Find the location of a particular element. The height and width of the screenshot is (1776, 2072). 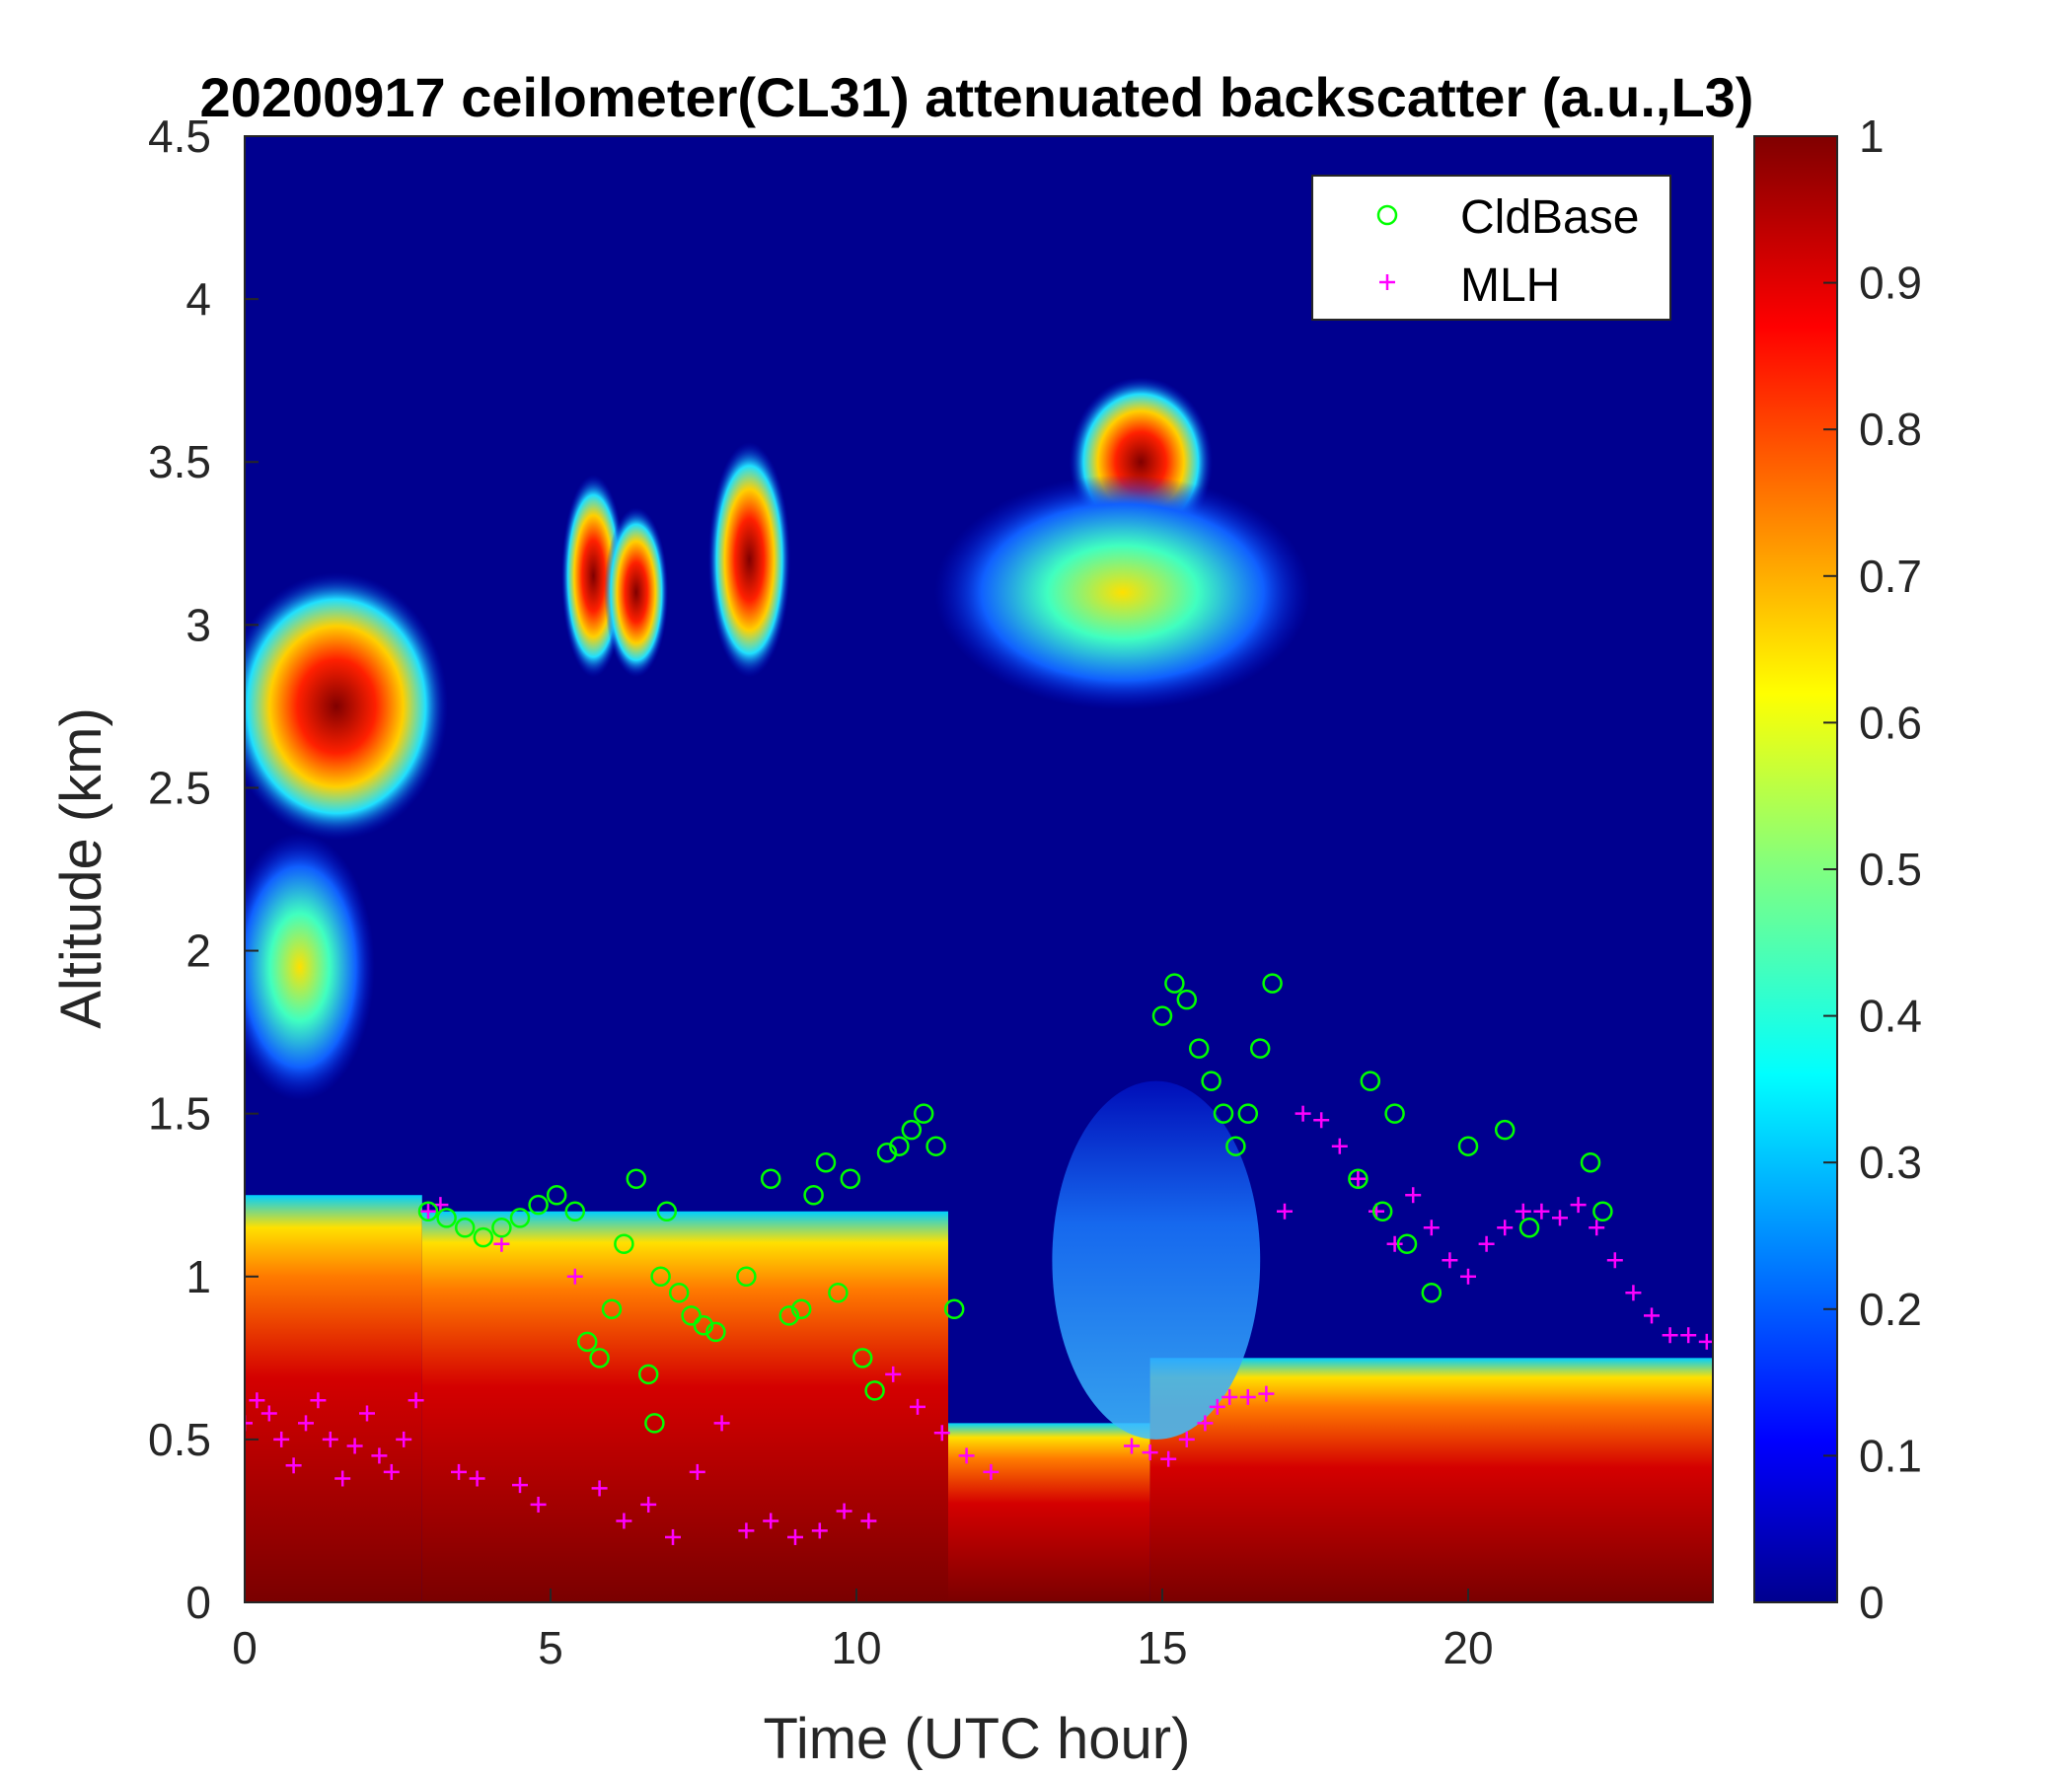

colorbar-tick-label: 0.3 is located at coordinates (1891, 1163).